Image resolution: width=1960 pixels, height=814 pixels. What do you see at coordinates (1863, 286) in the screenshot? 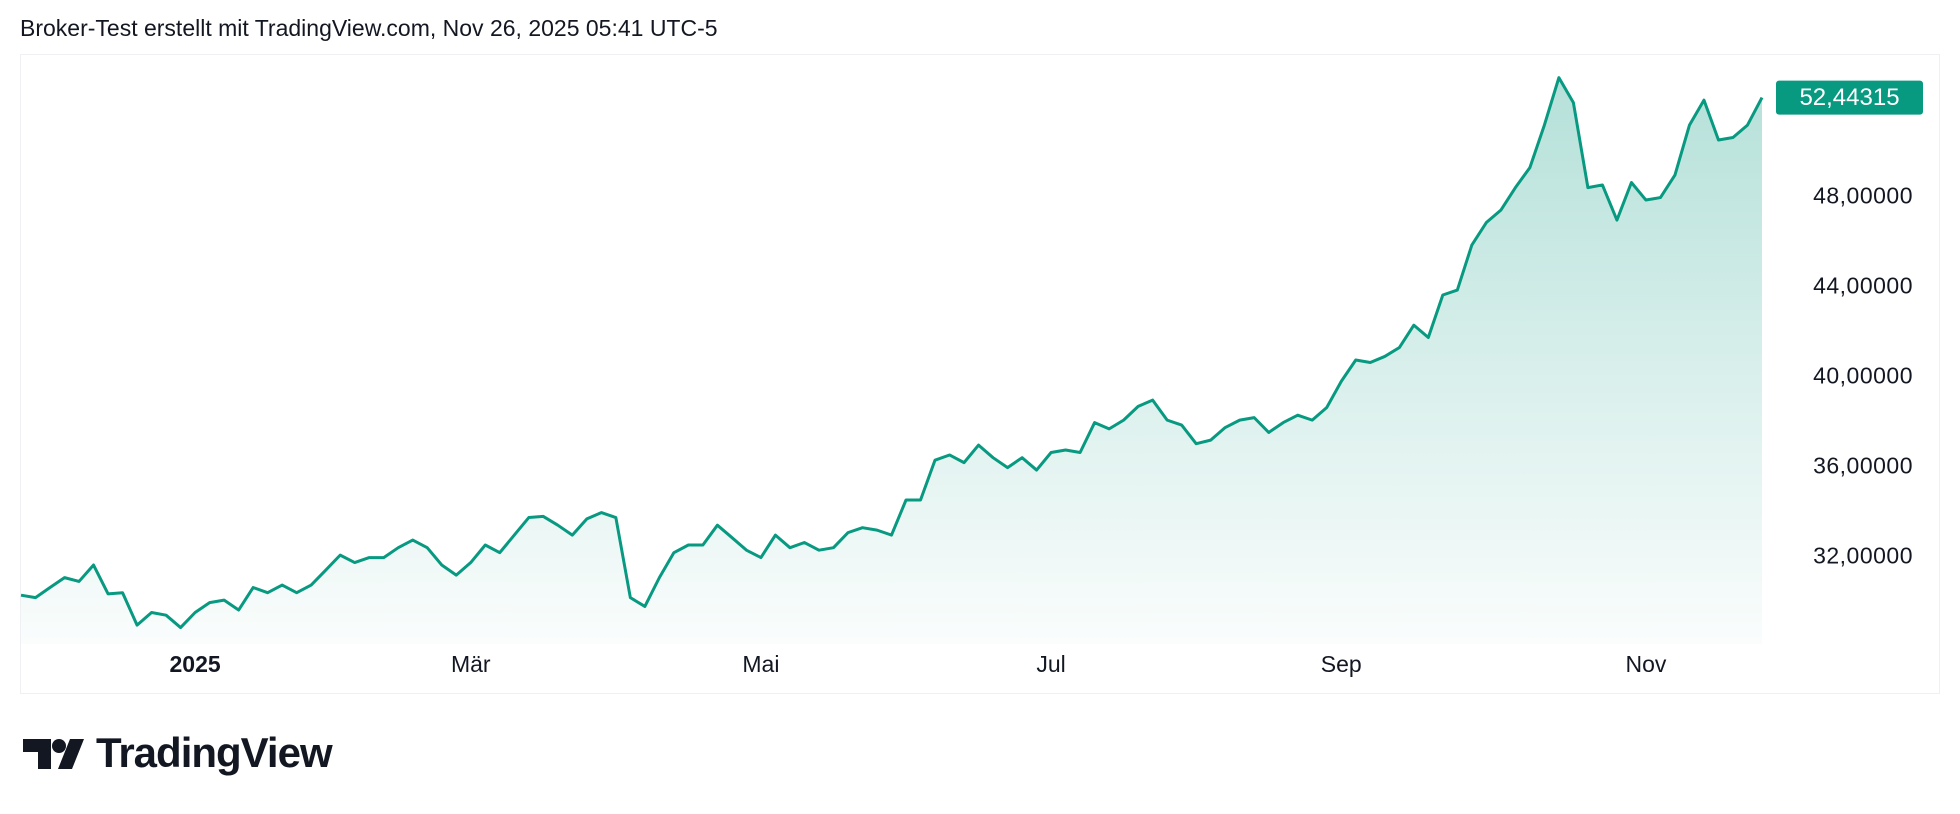
I see `y-tick-label: 44,00000` at bounding box center [1863, 286].